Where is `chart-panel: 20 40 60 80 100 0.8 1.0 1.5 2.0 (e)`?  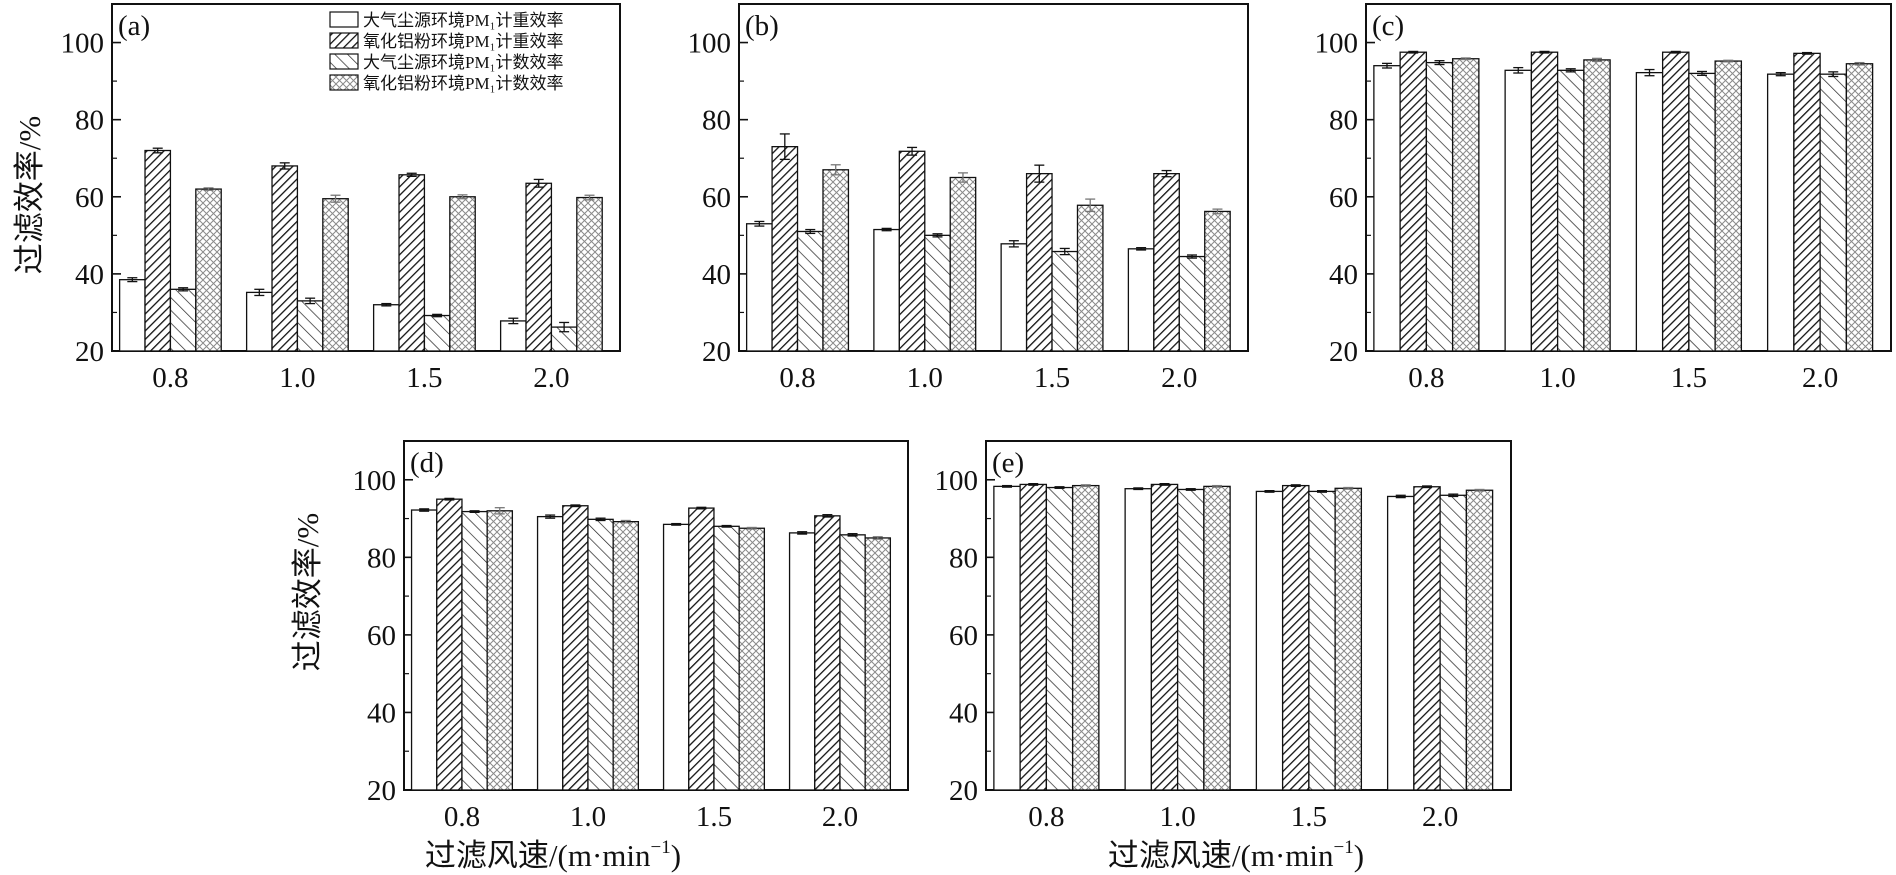
chart-panel: 20 40 60 80 100 0.8 1.0 1.5 2.0 (e) is located at coordinates (1223, 636).